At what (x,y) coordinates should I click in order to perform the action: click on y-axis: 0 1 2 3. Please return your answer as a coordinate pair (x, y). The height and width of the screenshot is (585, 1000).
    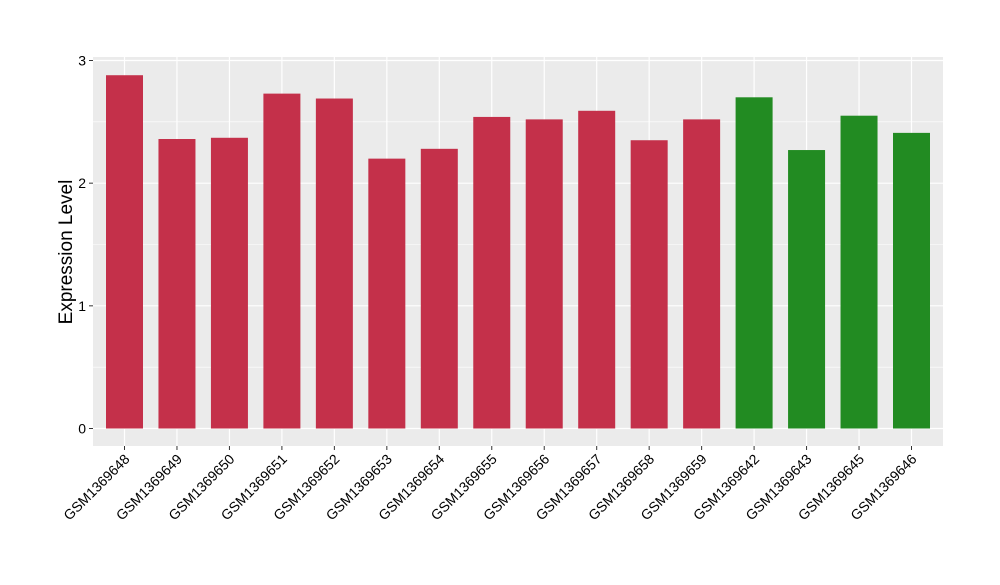
    Looking at the image, I should click on (85, 245).